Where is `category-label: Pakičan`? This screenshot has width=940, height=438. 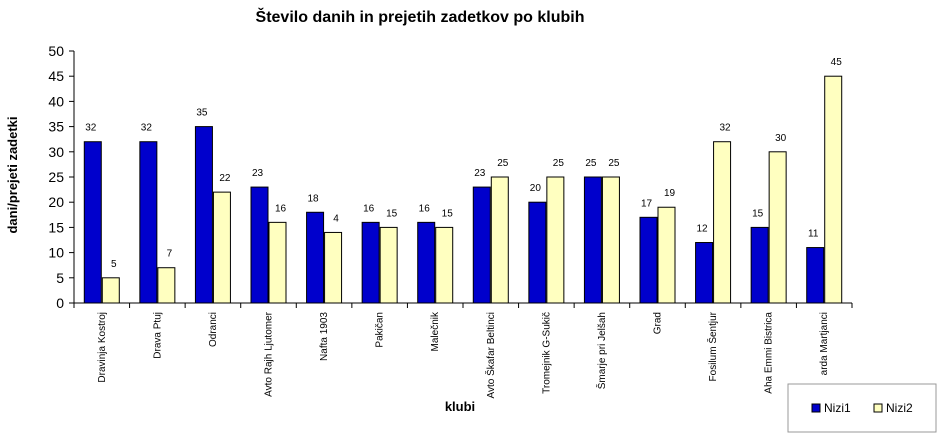 category-label: Pakičan is located at coordinates (380, 330).